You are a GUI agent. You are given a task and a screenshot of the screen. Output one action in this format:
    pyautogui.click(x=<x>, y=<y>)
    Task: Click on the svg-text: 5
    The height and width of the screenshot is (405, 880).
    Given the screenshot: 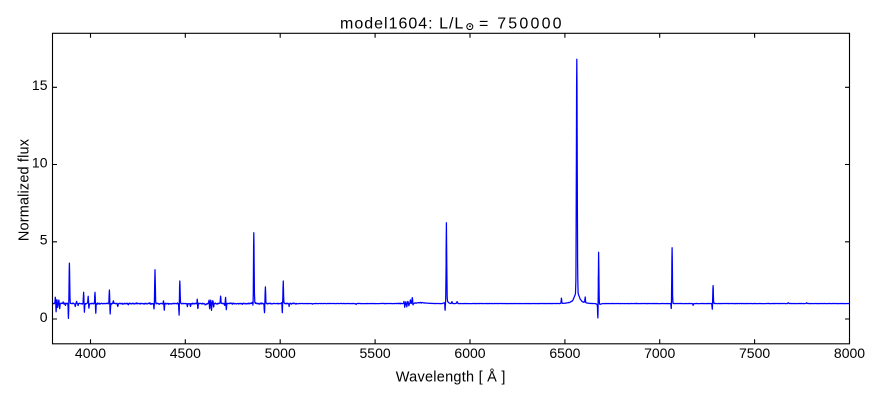 What is the action you would take?
    pyautogui.click(x=44, y=240)
    